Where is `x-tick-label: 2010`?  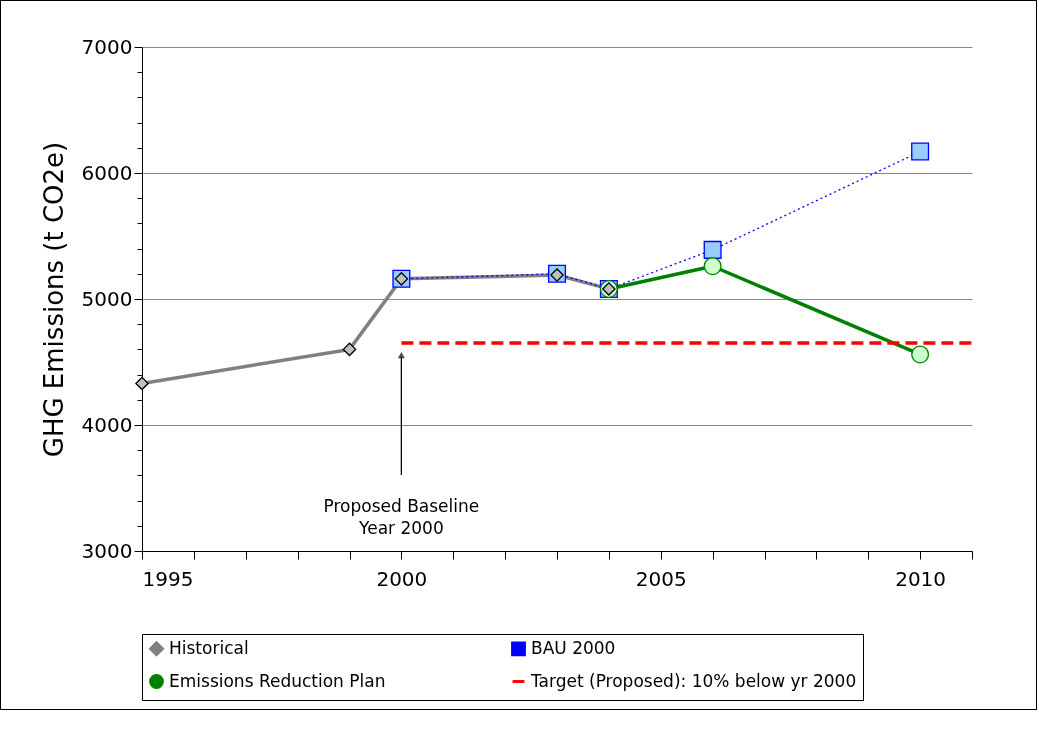
x-tick-label: 2010 is located at coordinates (921, 578).